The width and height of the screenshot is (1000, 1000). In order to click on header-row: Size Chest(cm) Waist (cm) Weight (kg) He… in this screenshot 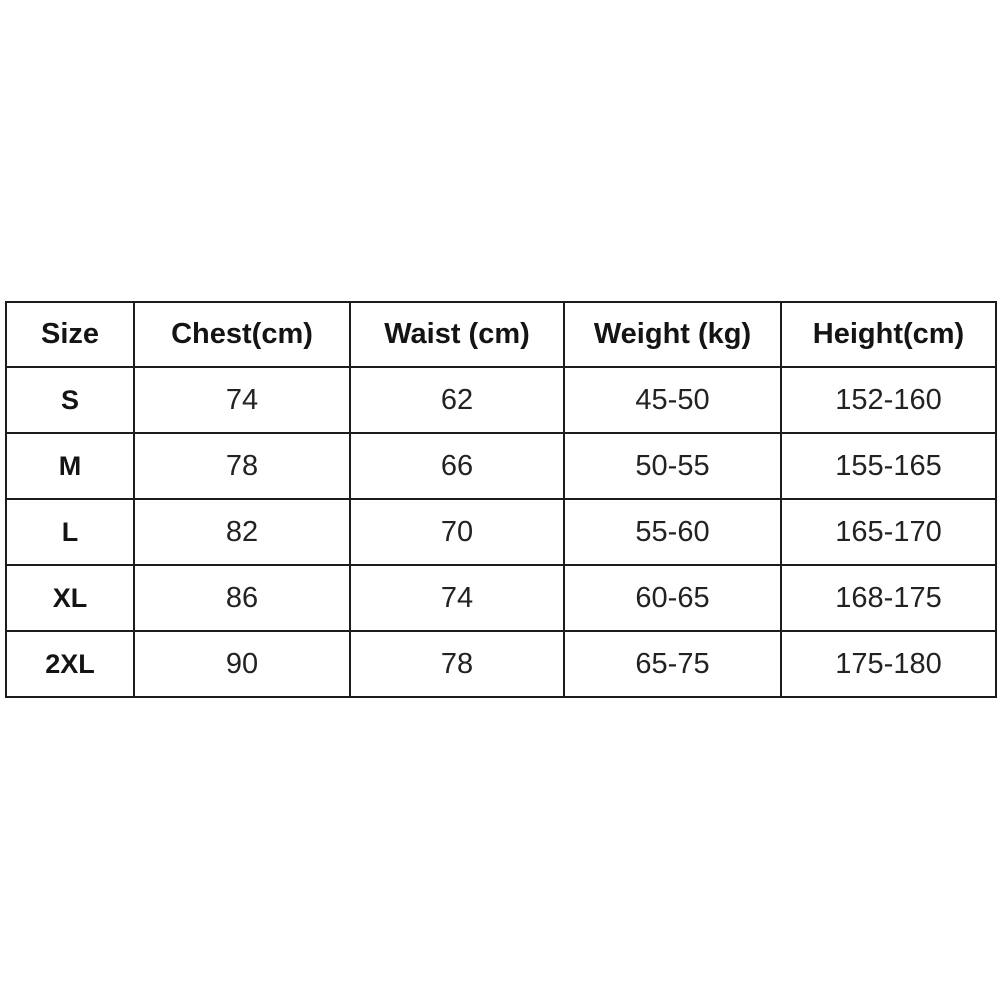, I will do `click(501, 334)`.